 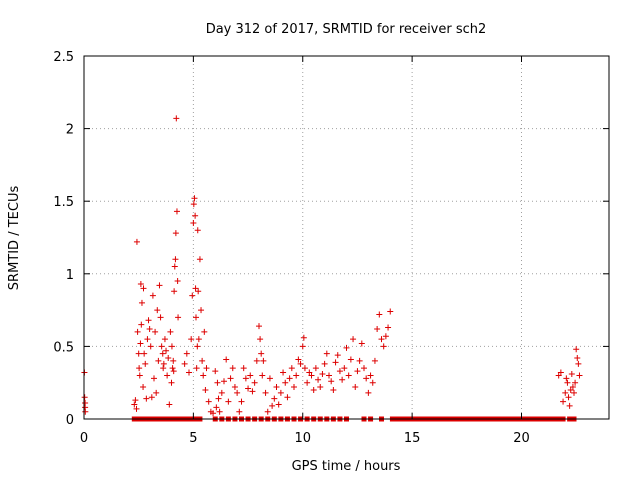 I want to click on y-tick-label: 0, so click(x=70, y=420).